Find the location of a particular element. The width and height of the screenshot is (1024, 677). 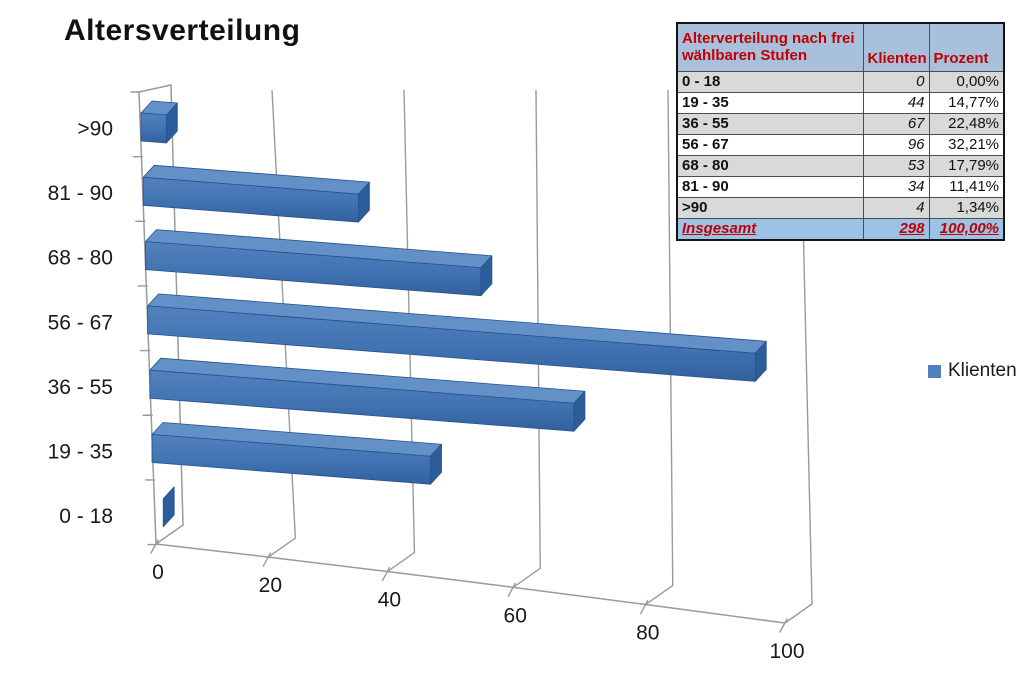

svg-text: 100 is located at coordinates (786, 651).